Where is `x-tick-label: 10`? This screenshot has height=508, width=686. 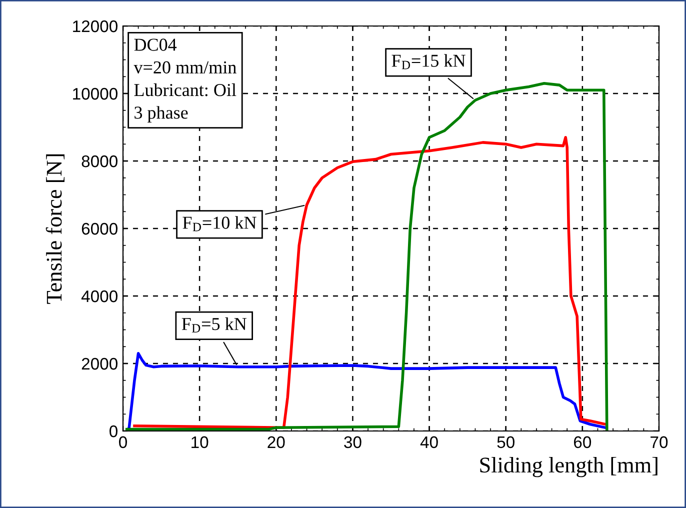 x-tick-label: 10 is located at coordinates (200, 442).